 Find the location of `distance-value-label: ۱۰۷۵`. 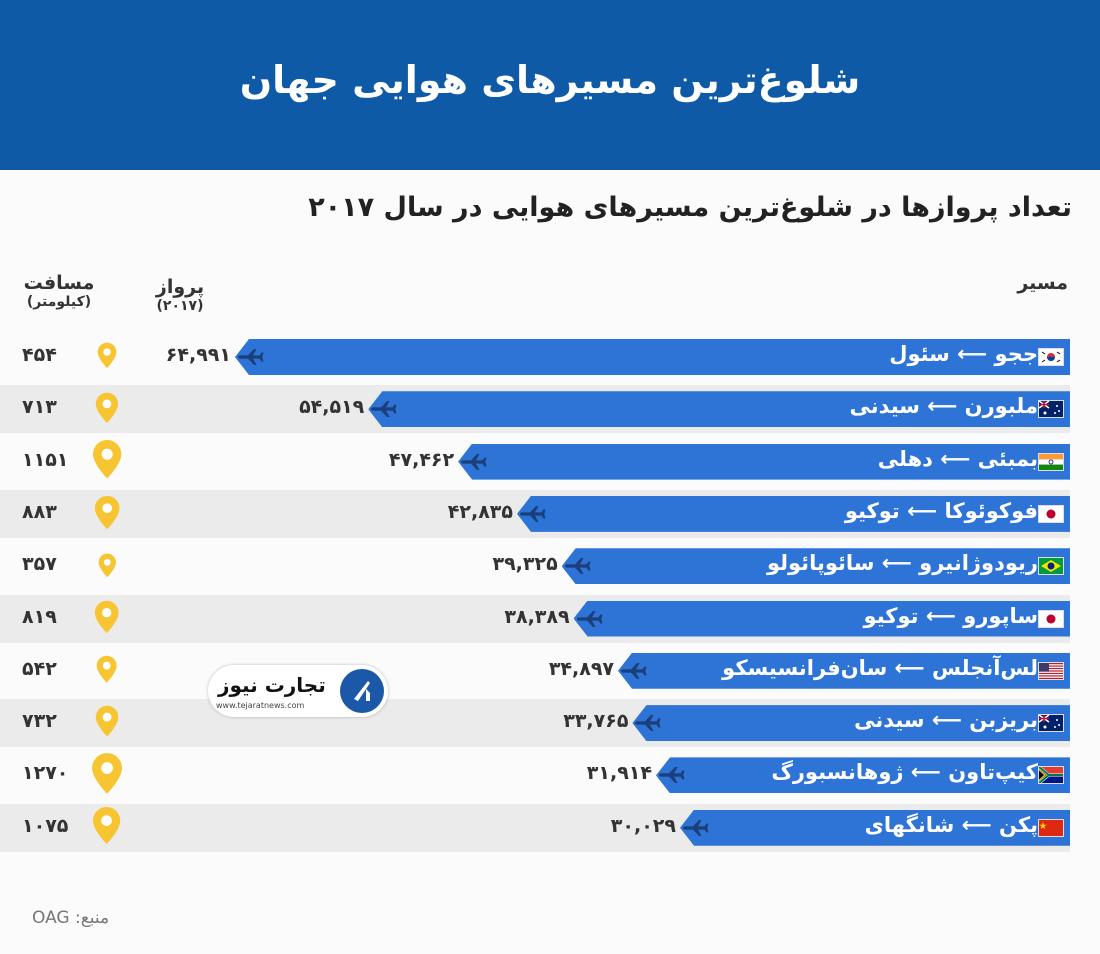

distance-value-label: ۱۰۷۵ is located at coordinates (45, 825).